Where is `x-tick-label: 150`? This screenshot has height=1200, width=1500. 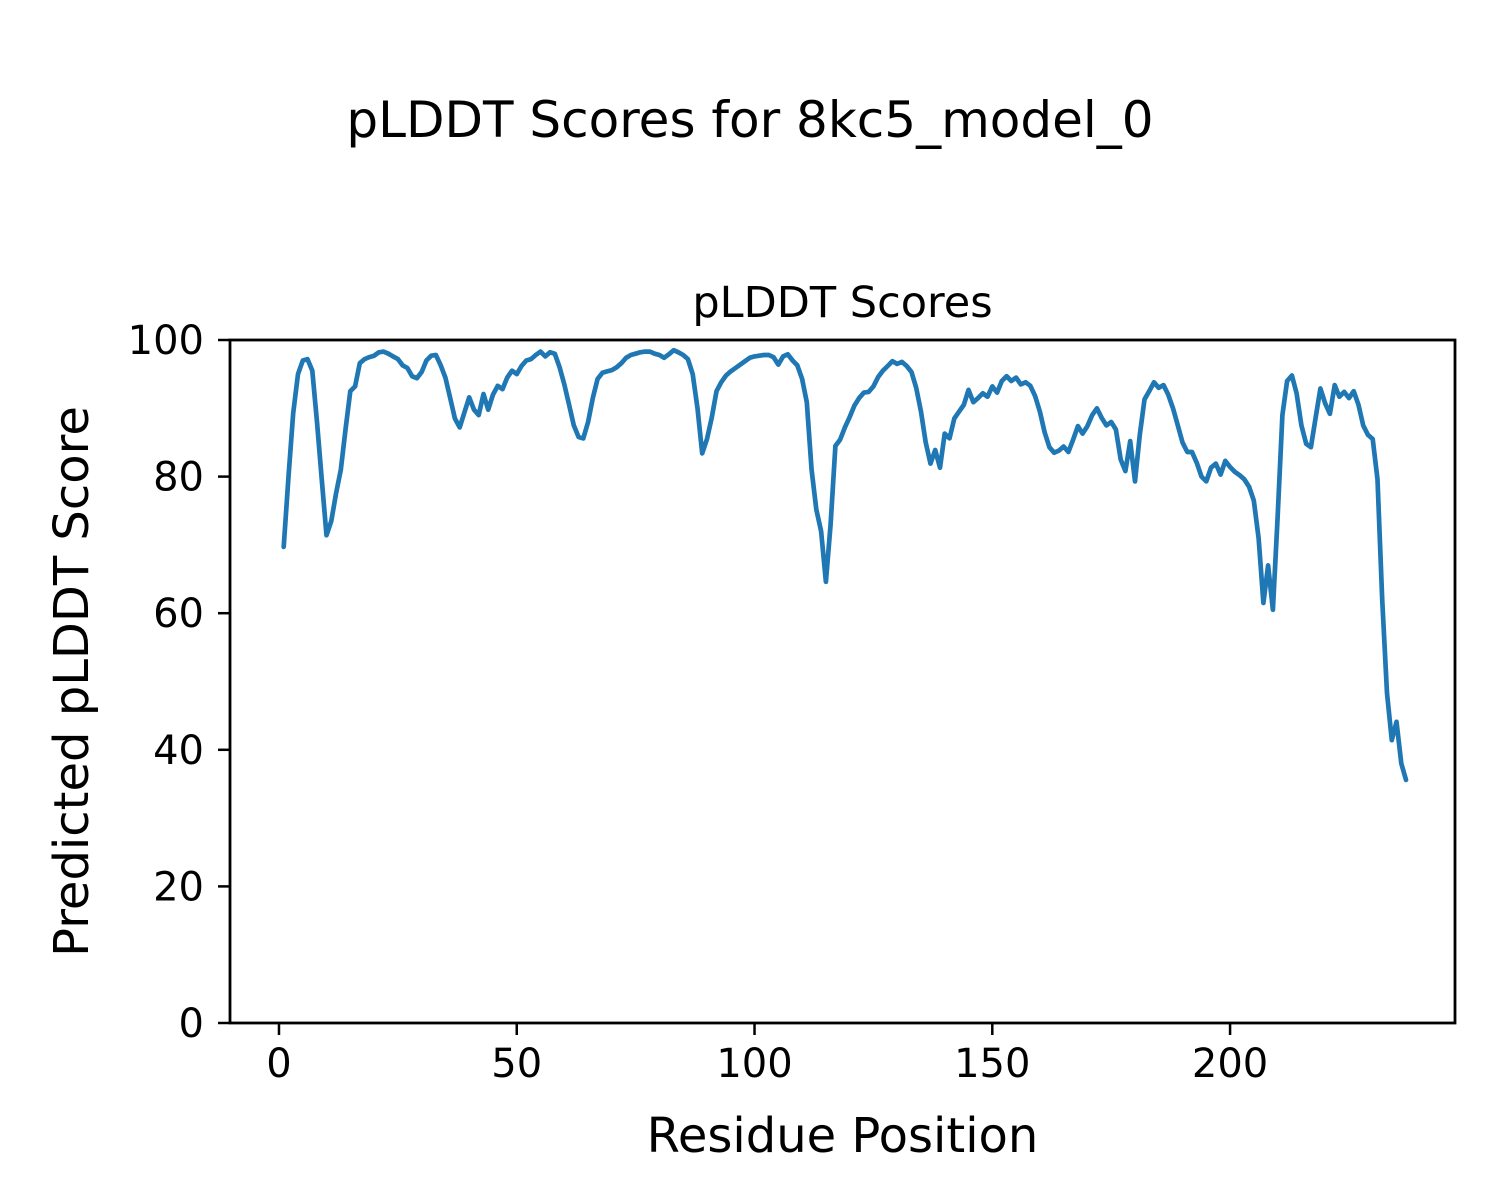 x-tick-label: 150 is located at coordinates (992, 1064).